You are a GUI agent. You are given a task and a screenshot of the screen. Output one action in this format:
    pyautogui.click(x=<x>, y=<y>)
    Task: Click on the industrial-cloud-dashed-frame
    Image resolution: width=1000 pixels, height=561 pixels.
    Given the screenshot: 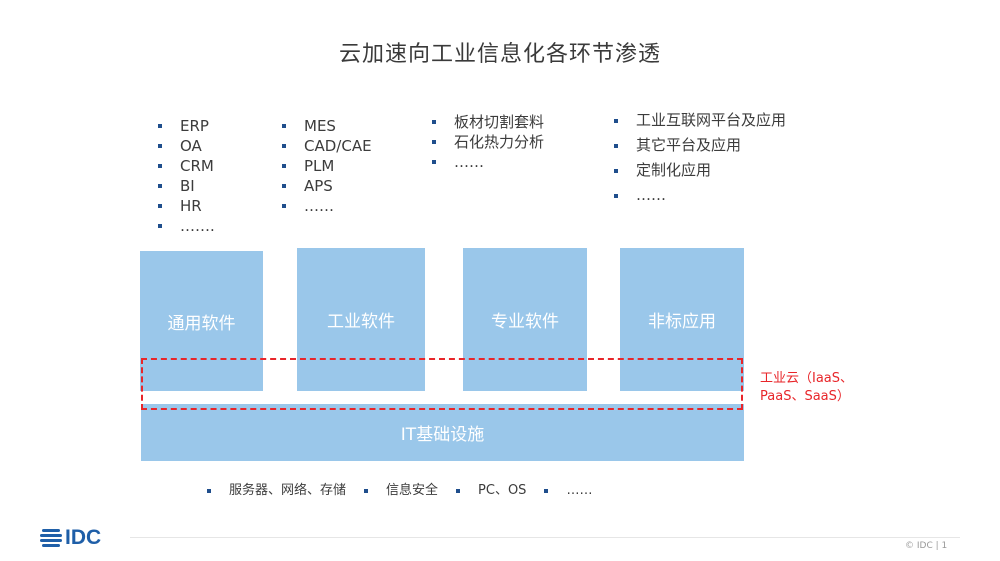 What is the action you would take?
    pyautogui.click(x=442, y=384)
    